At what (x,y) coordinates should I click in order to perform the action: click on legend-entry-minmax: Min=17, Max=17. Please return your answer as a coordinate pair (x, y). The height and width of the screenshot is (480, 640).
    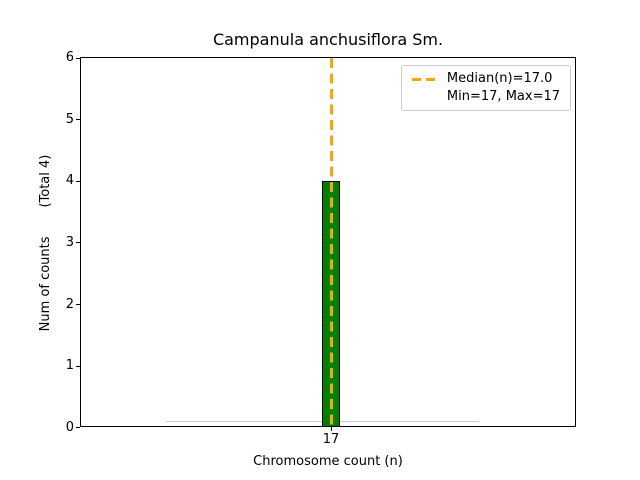
    Looking at the image, I should click on (486, 97).